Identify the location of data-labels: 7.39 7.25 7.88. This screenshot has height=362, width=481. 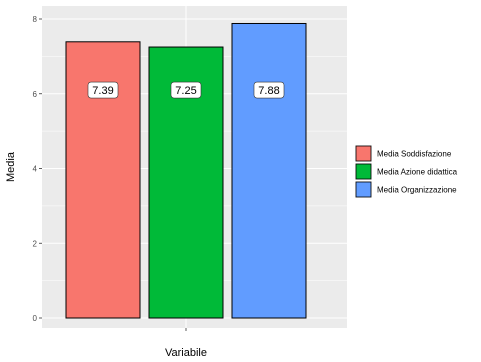
(186, 90).